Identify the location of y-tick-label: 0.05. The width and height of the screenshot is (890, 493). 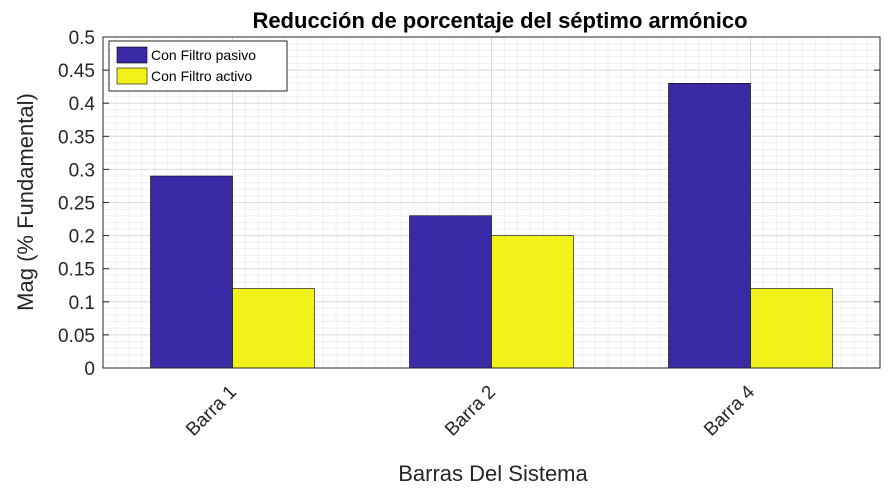
(76, 336).